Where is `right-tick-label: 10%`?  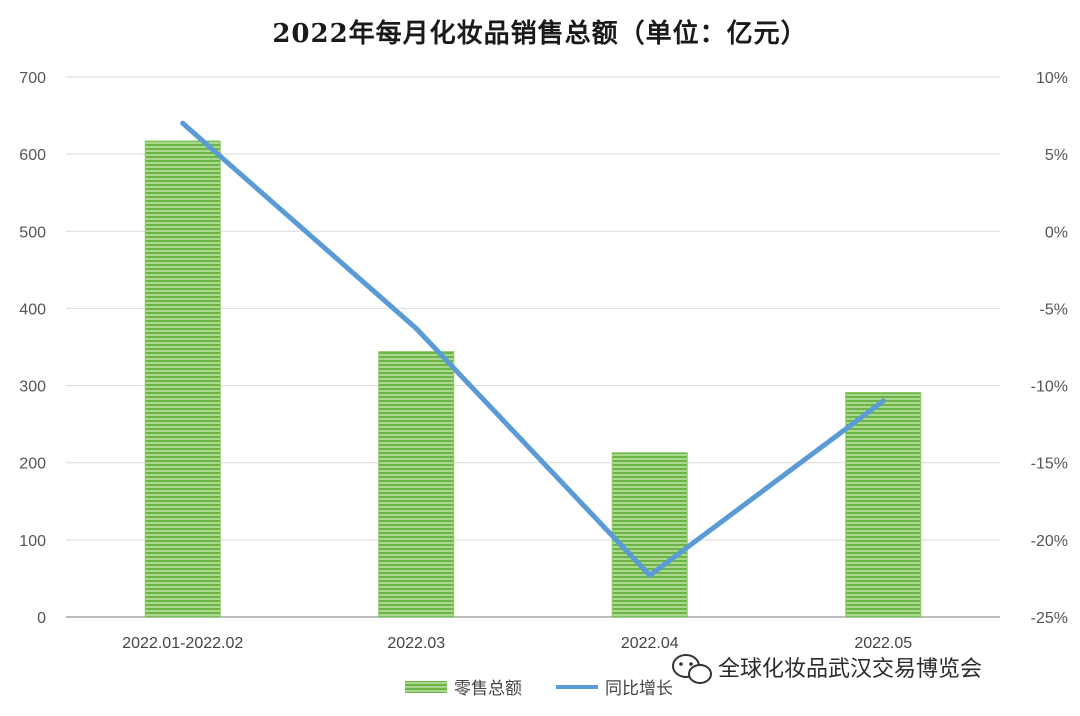
right-tick-label: 10% is located at coordinates (1052, 78).